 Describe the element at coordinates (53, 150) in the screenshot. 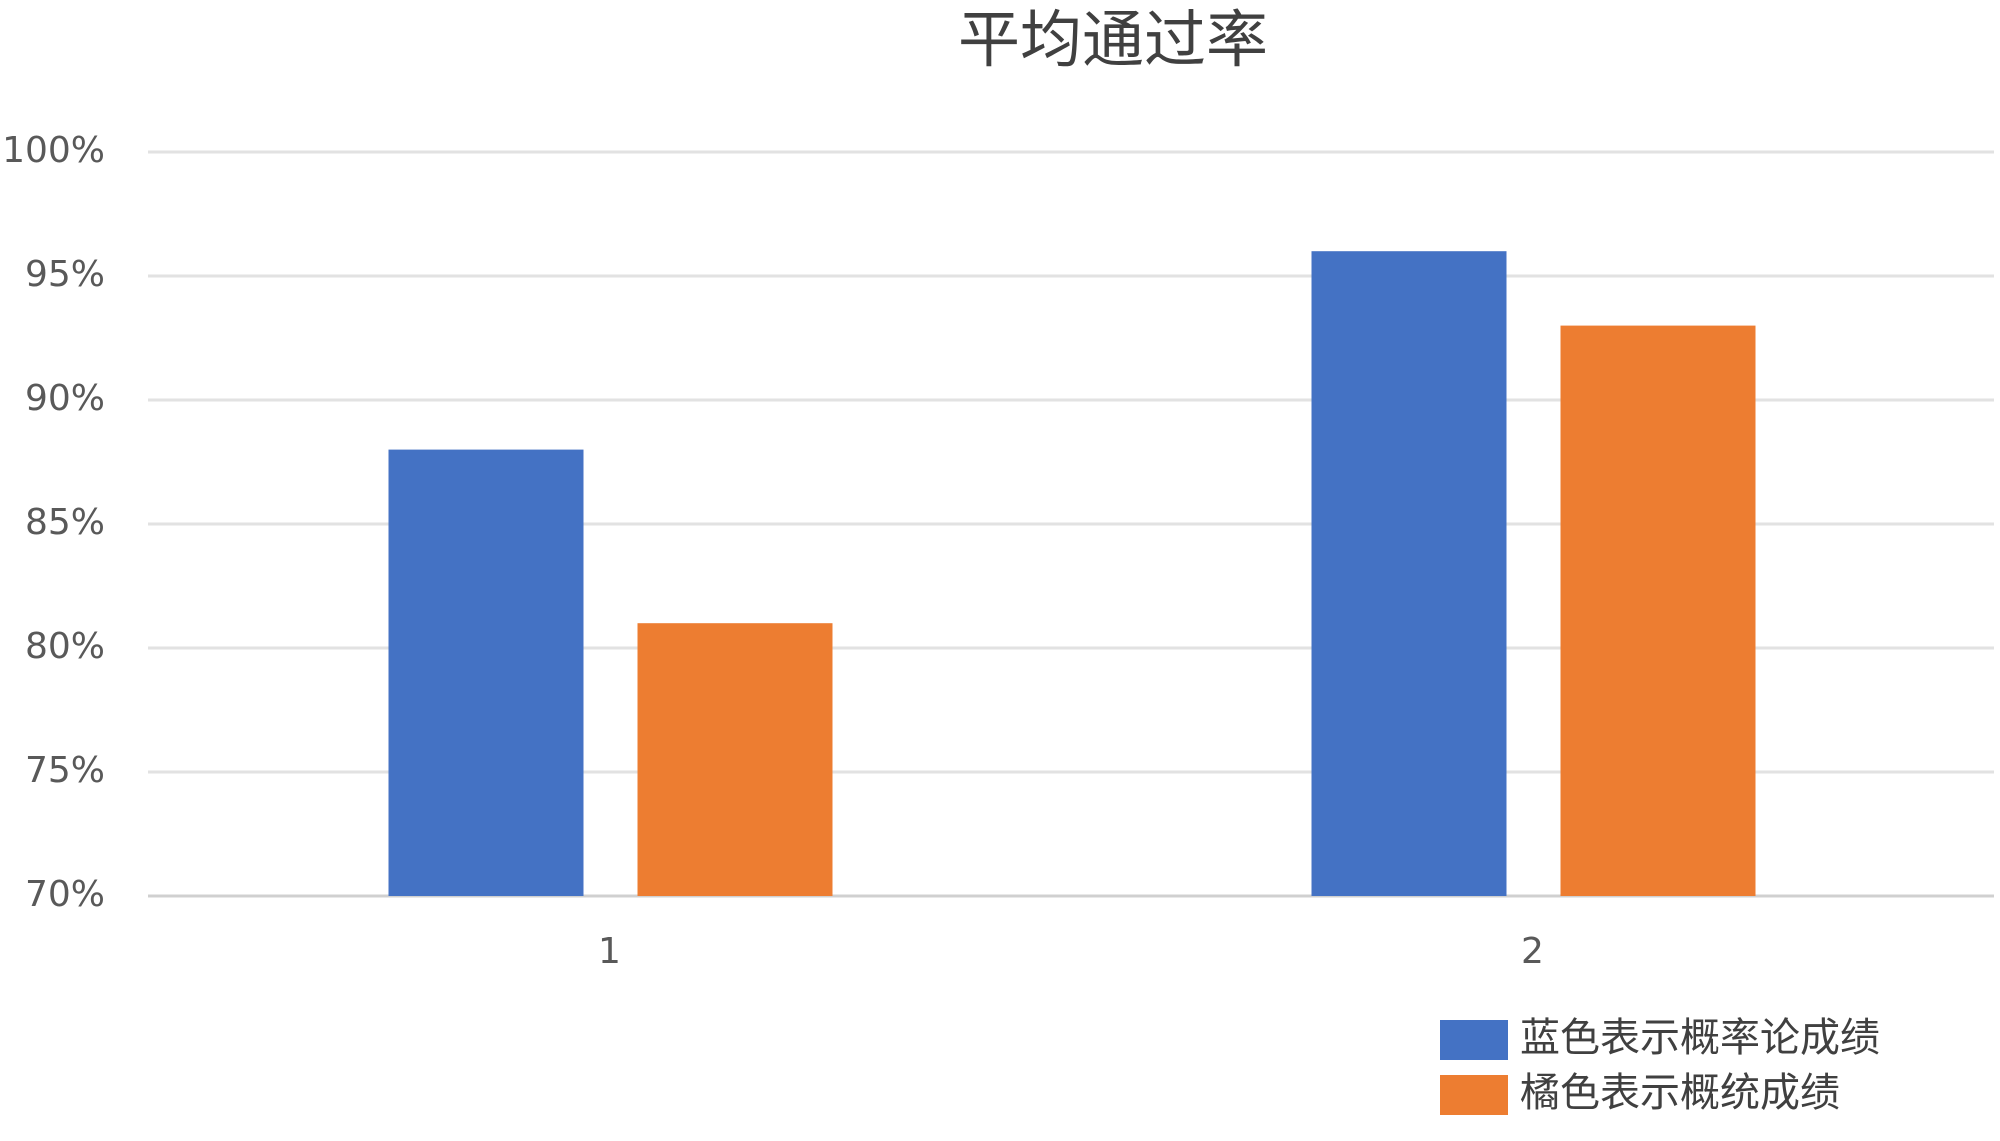

I see `y-tick-label: 100%` at that location.